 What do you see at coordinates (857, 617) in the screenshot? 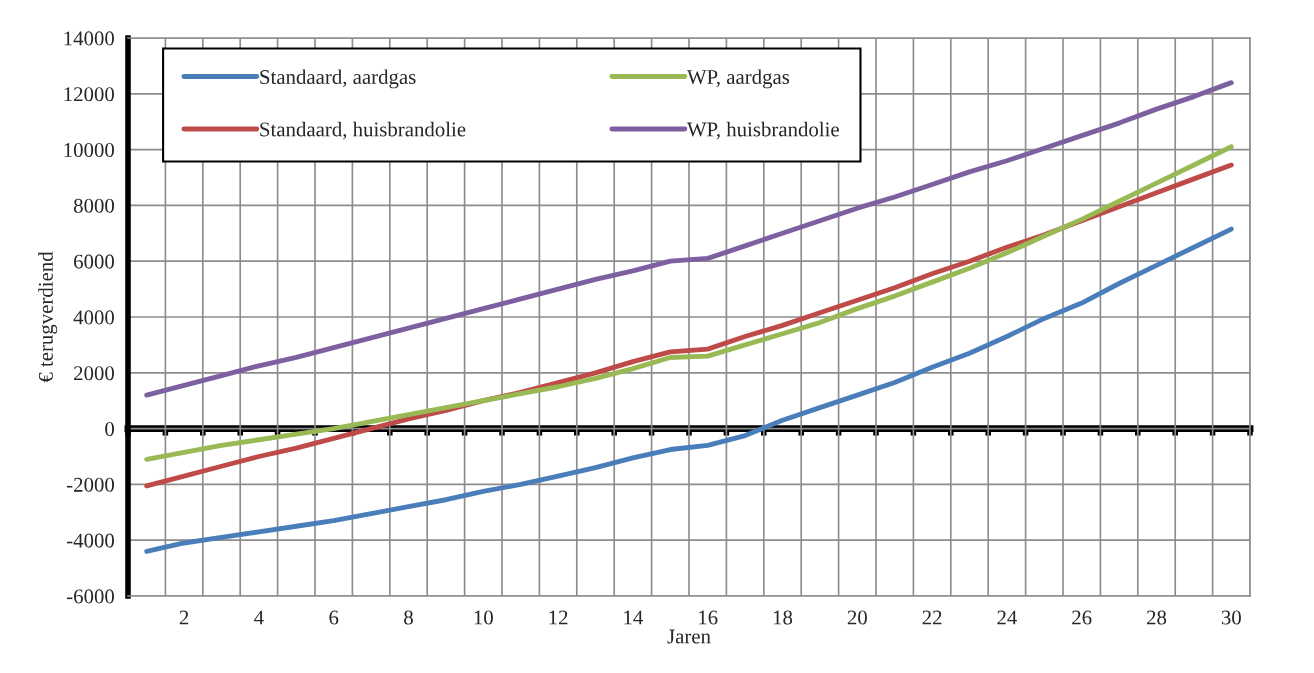
I see `x-tick-label: 20` at bounding box center [857, 617].